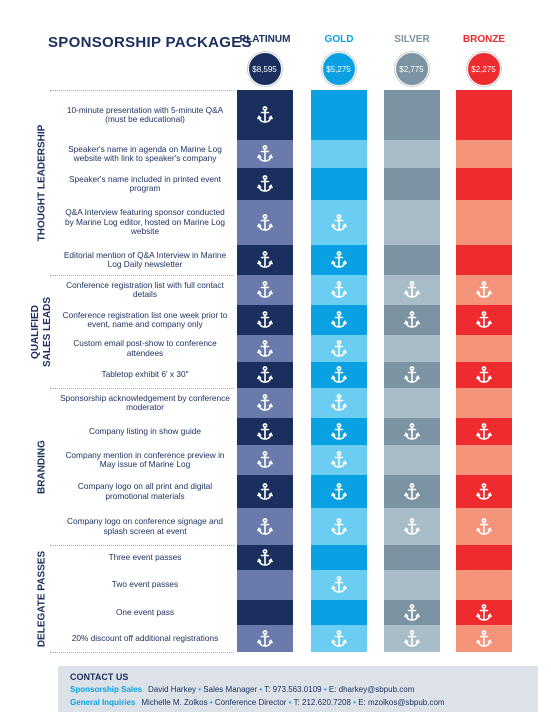 This screenshot has height=712, width=551. Describe the element at coordinates (230, 689) in the screenshot. I see `contact-item: Sales Manager` at that location.